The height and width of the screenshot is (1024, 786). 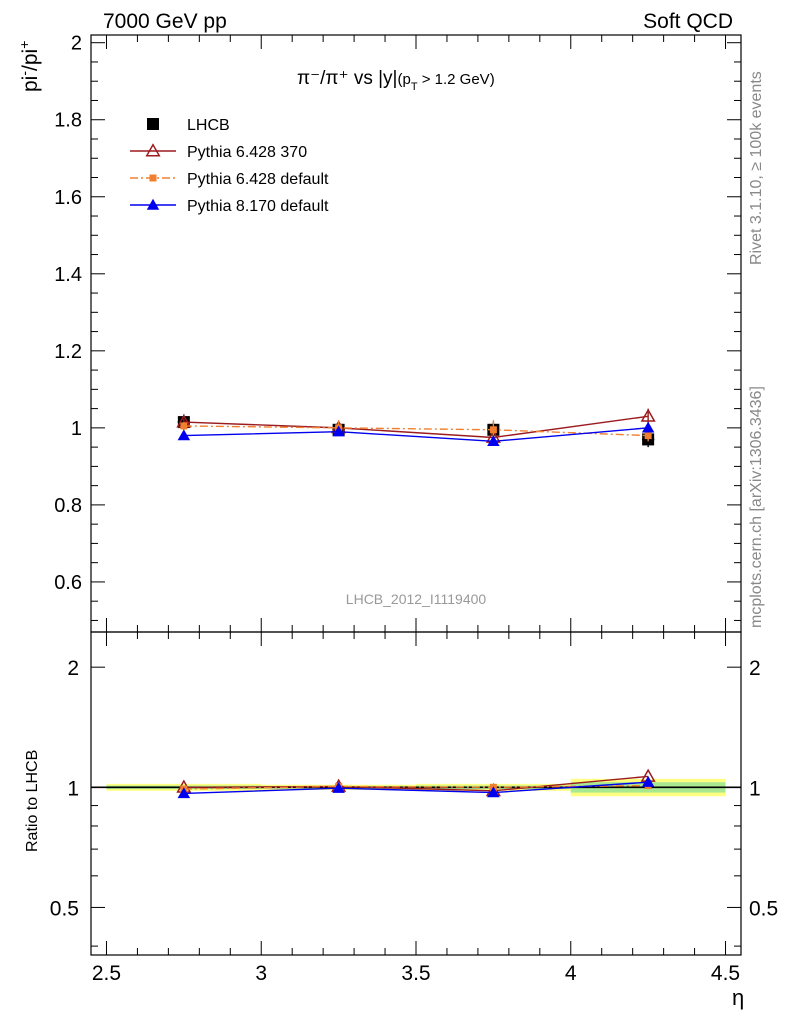 I want to click on energy-label: 7000 GeV pp, so click(x=165, y=21).